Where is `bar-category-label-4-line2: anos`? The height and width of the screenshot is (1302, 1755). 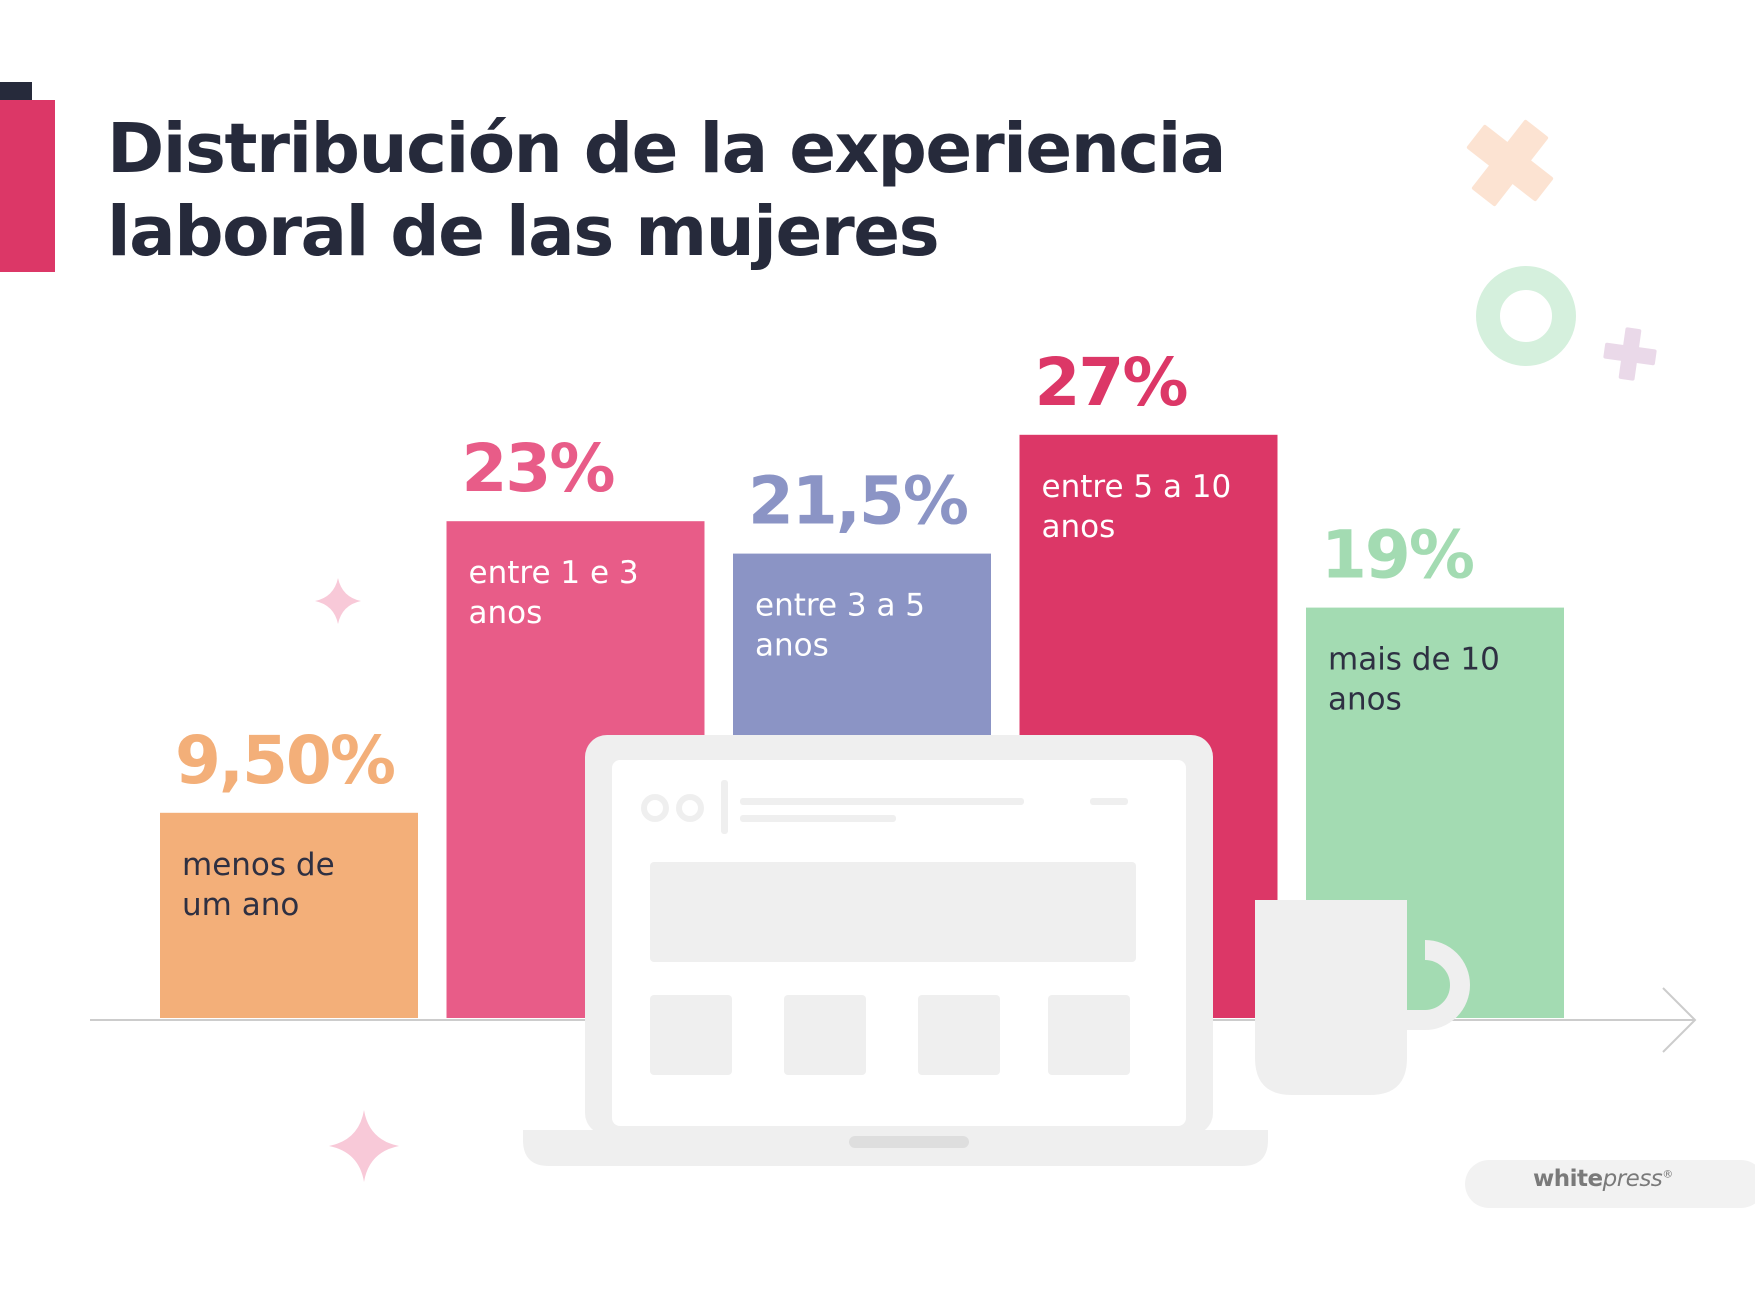
bar-category-label-4-line2: anos is located at coordinates (1079, 527).